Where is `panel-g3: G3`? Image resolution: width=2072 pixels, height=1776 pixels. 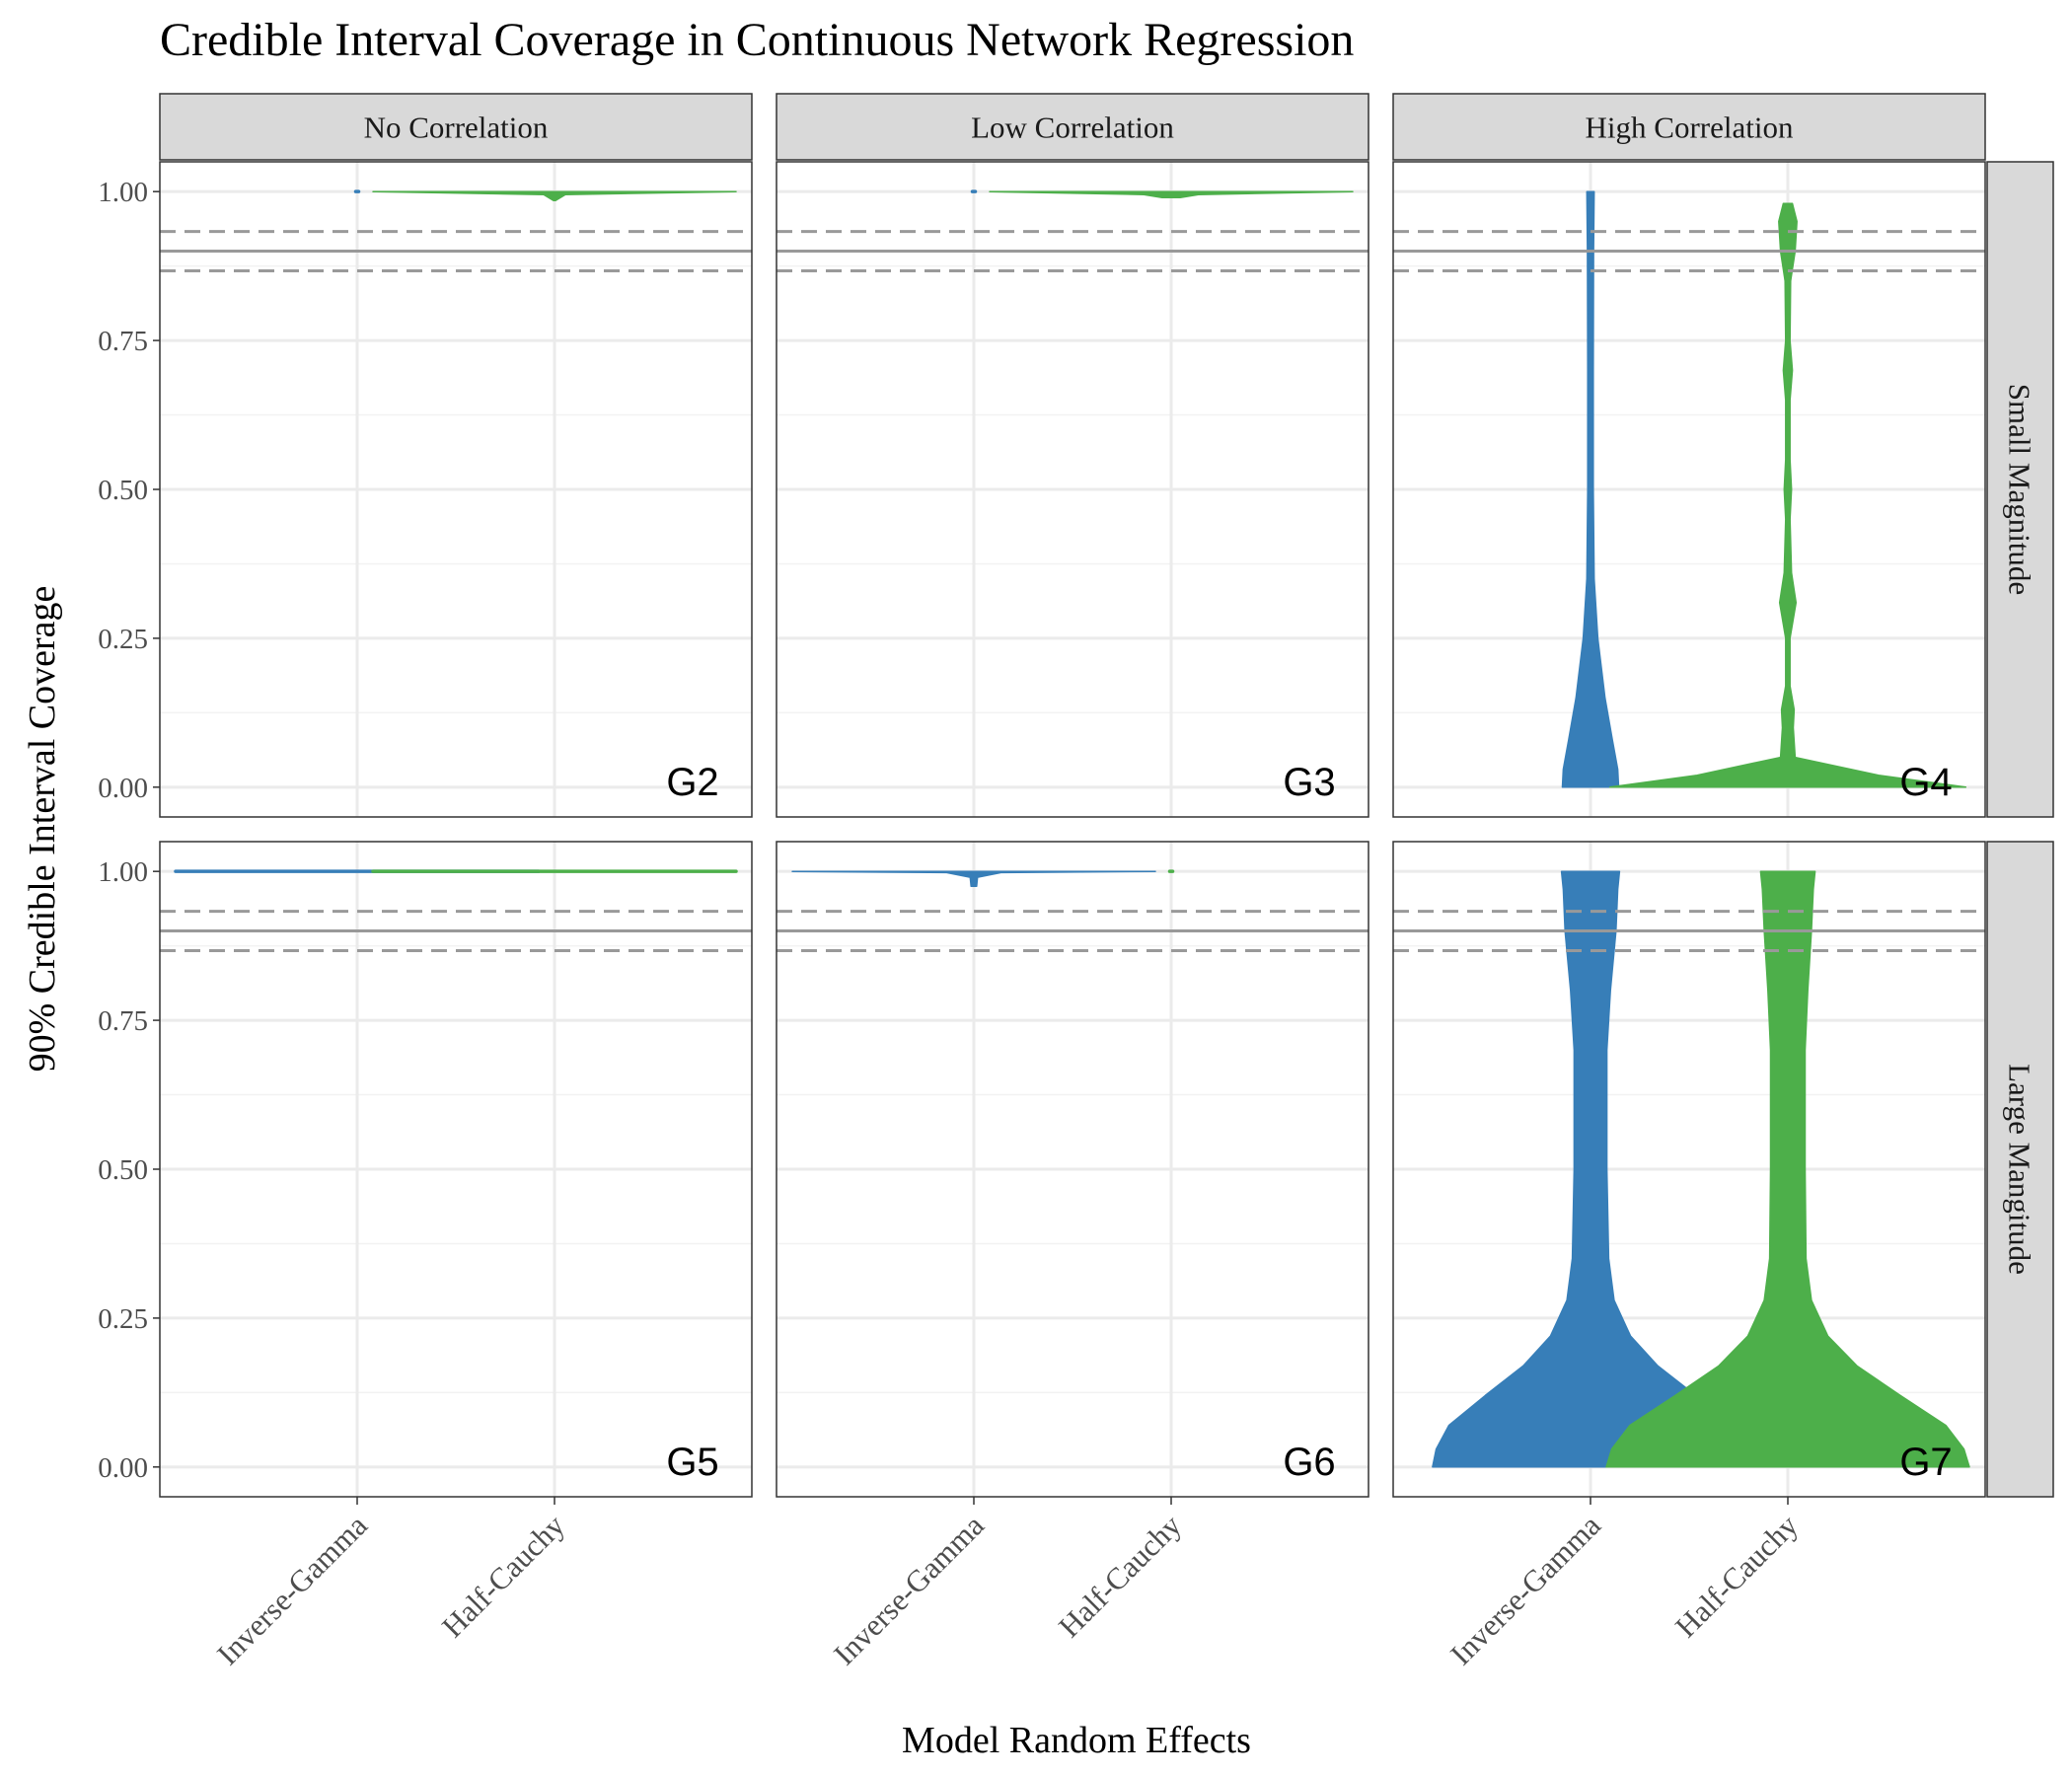 panel-g3: G3 is located at coordinates (1073, 490).